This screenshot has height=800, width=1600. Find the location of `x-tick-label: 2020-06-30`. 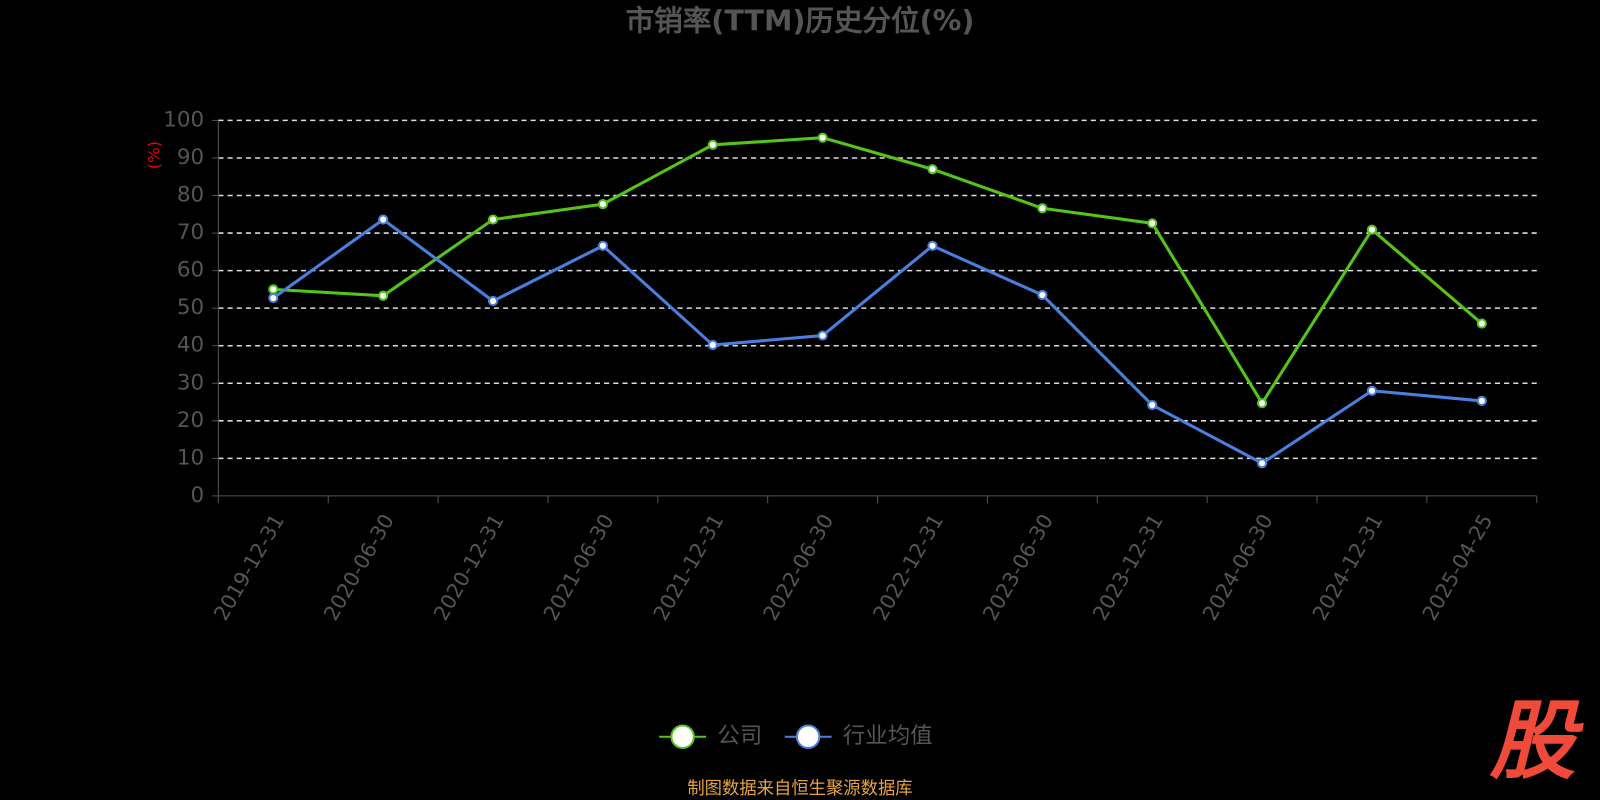

x-tick-label: 2020-06-30 is located at coordinates (359, 567).